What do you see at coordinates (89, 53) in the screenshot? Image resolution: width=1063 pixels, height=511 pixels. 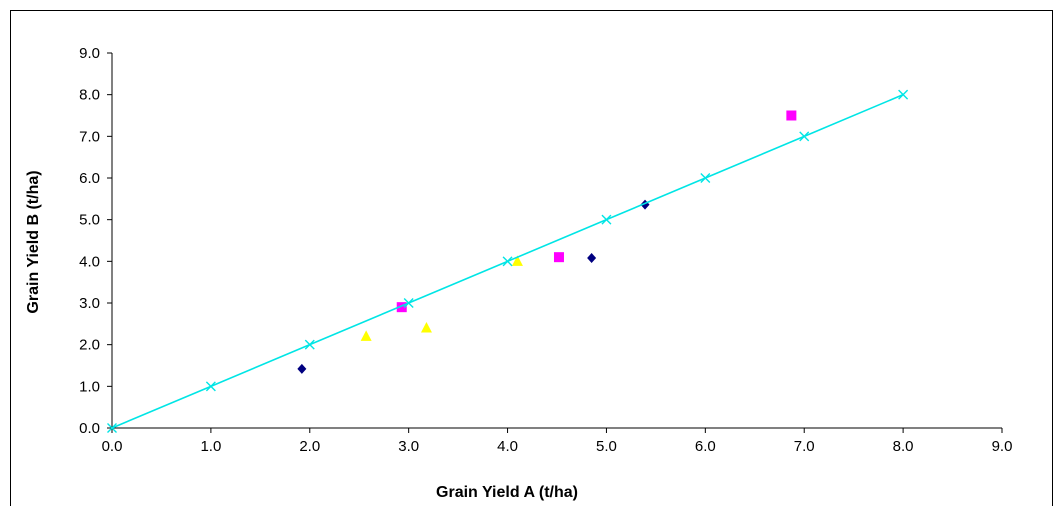 I see `y-tick-label: 9.0` at bounding box center [89, 53].